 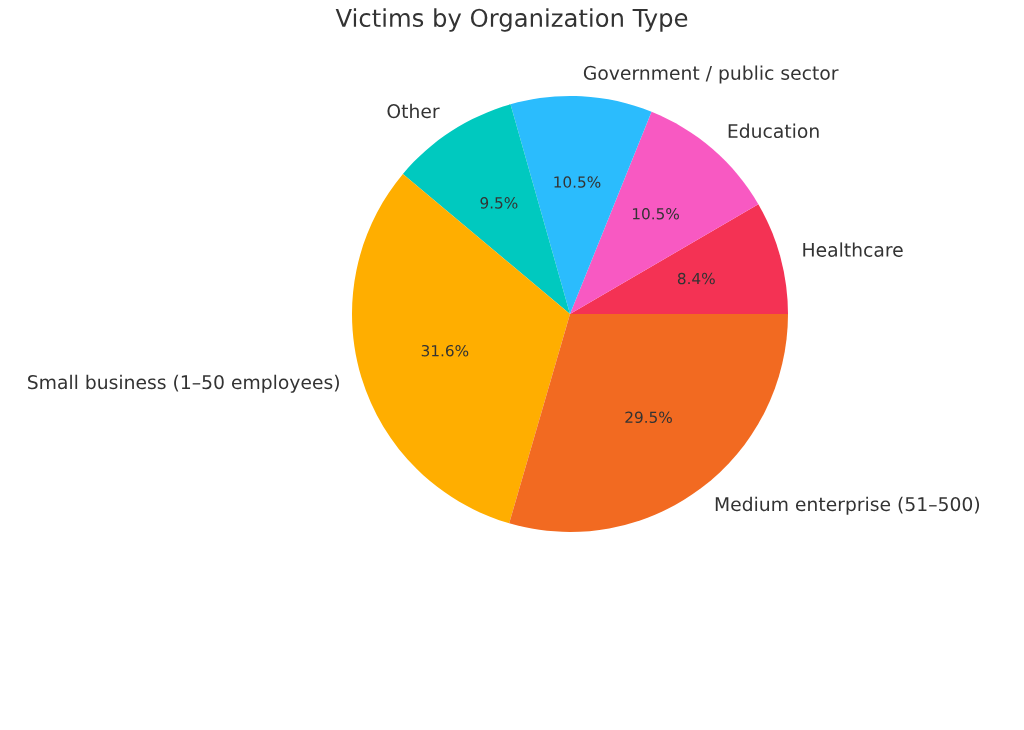 I want to click on slice-label: Other, so click(x=413, y=111).